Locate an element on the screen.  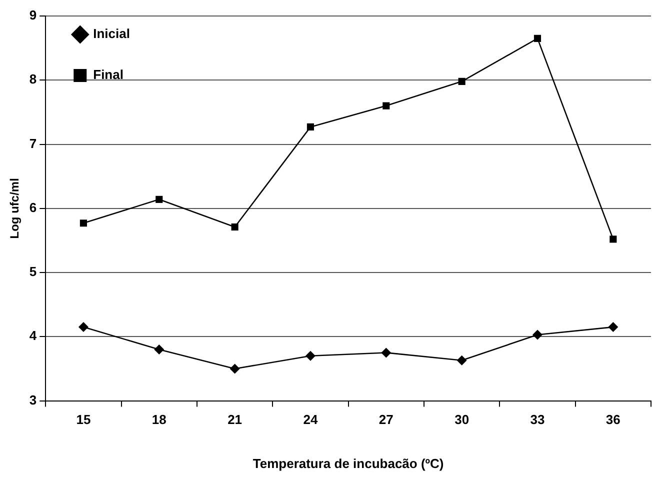
y-tick-label: 4 is located at coordinates (33, 336).